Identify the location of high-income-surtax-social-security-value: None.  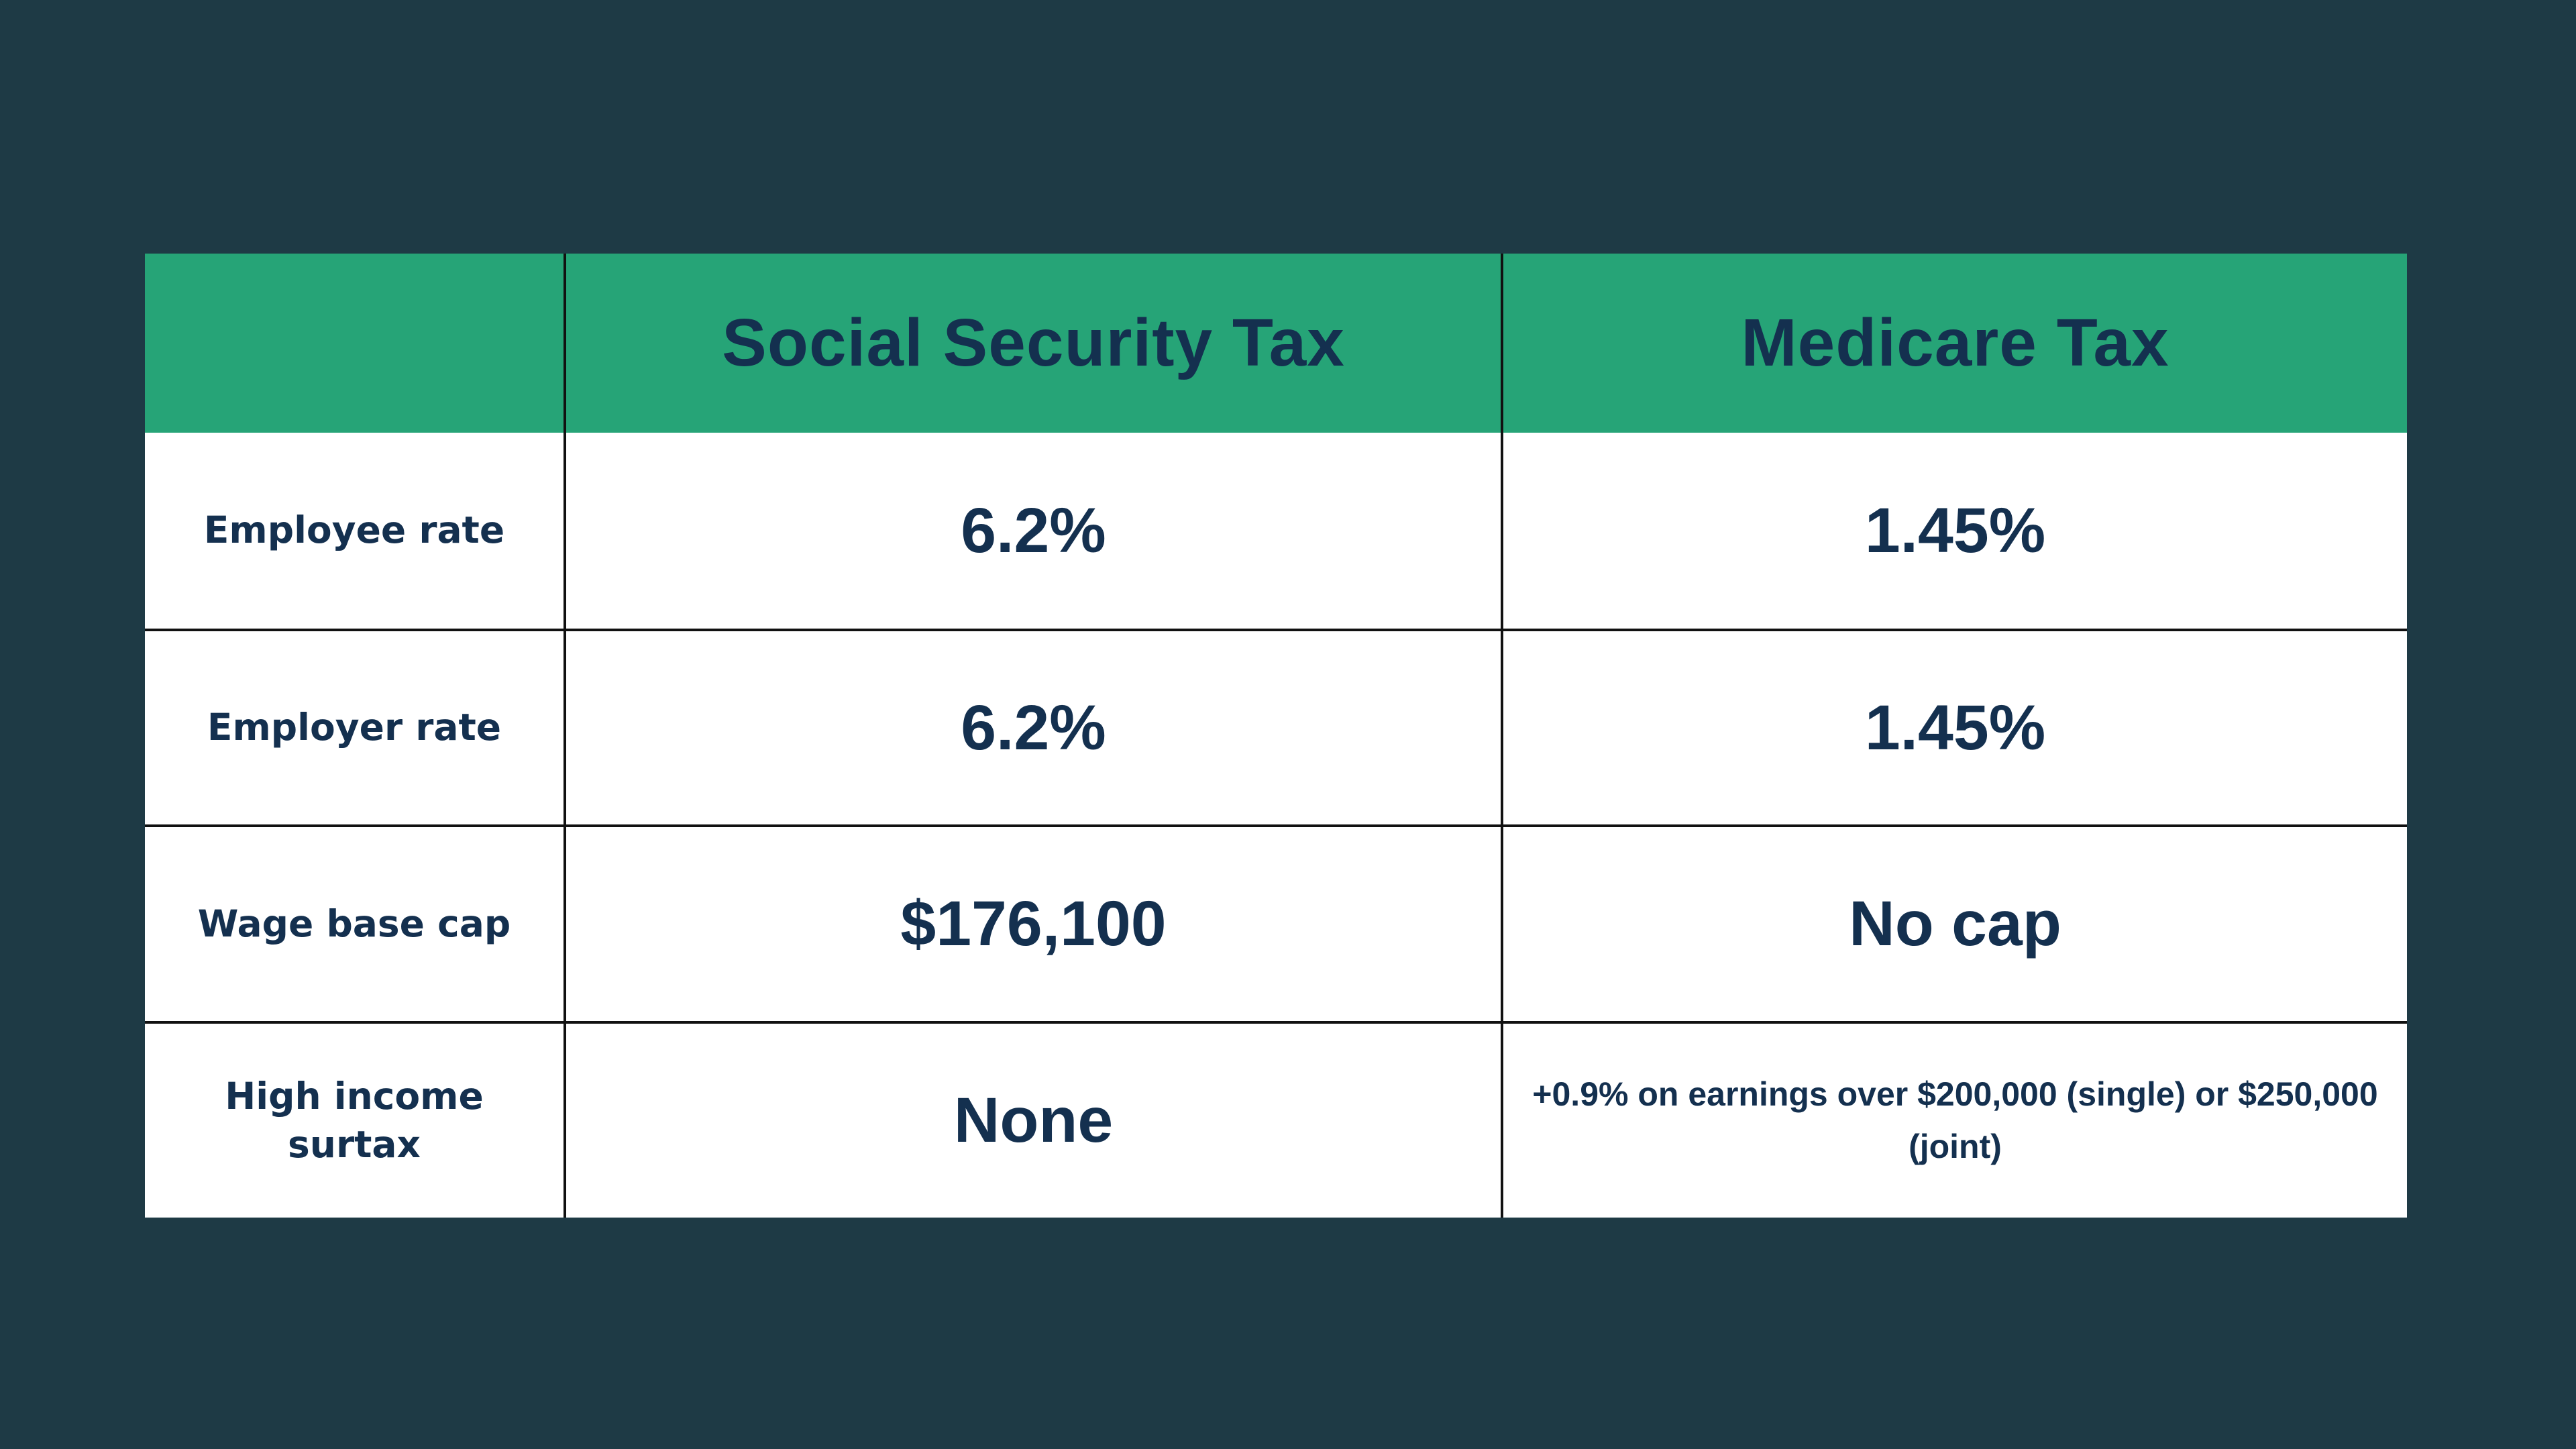
(1033, 1120).